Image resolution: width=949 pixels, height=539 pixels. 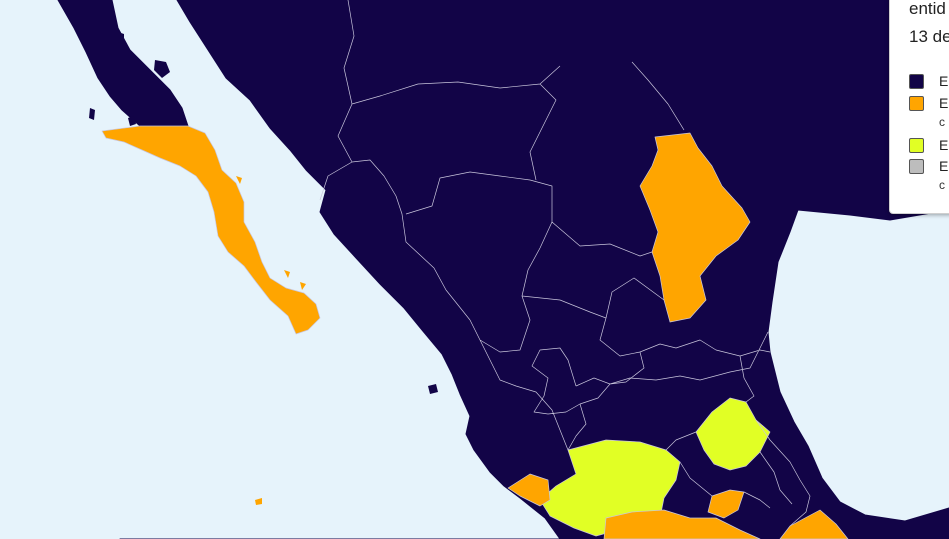 What do you see at coordinates (942, 185) in the screenshot?
I see `legend-sublabel-4: c` at bounding box center [942, 185].